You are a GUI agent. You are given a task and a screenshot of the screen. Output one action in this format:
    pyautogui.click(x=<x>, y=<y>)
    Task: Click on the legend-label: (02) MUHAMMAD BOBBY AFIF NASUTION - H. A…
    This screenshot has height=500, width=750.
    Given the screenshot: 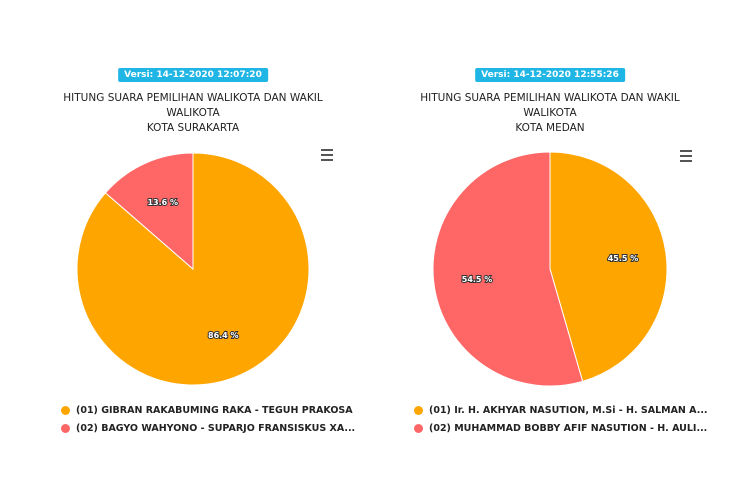 What is the action you would take?
    pyautogui.click(x=568, y=428)
    